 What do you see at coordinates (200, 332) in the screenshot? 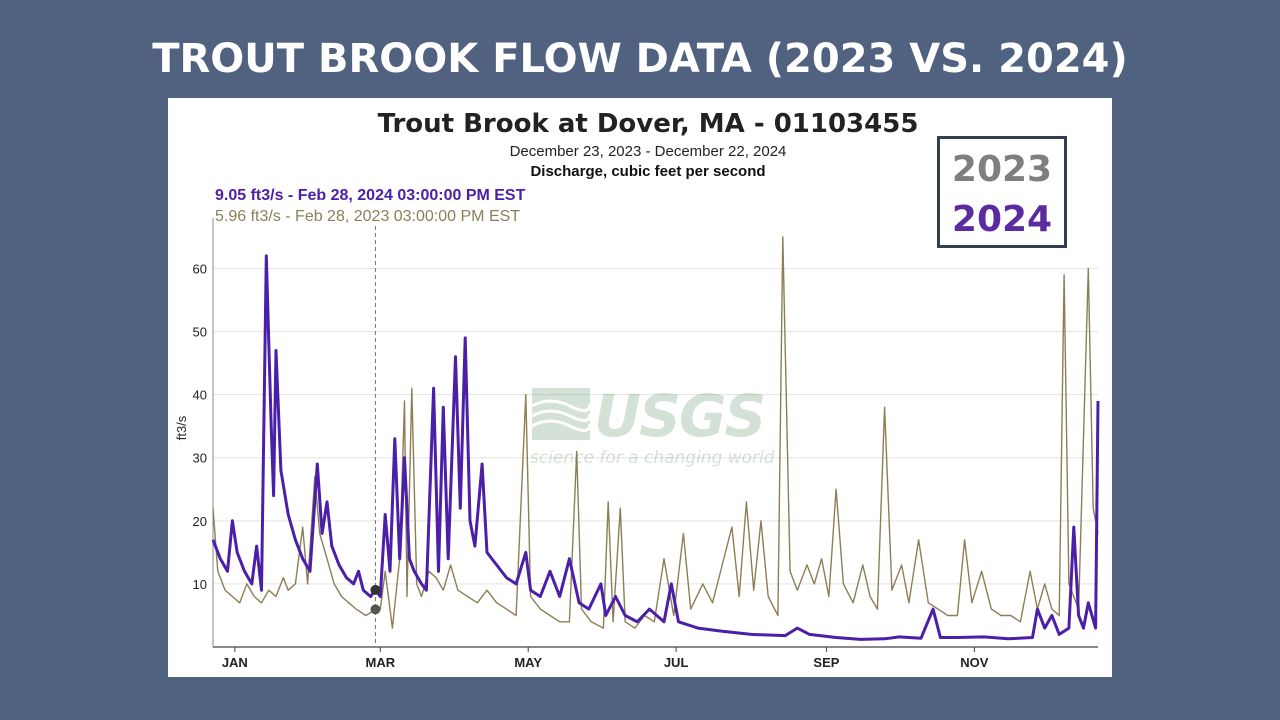
I see `y-tick-label: 50` at bounding box center [200, 332].